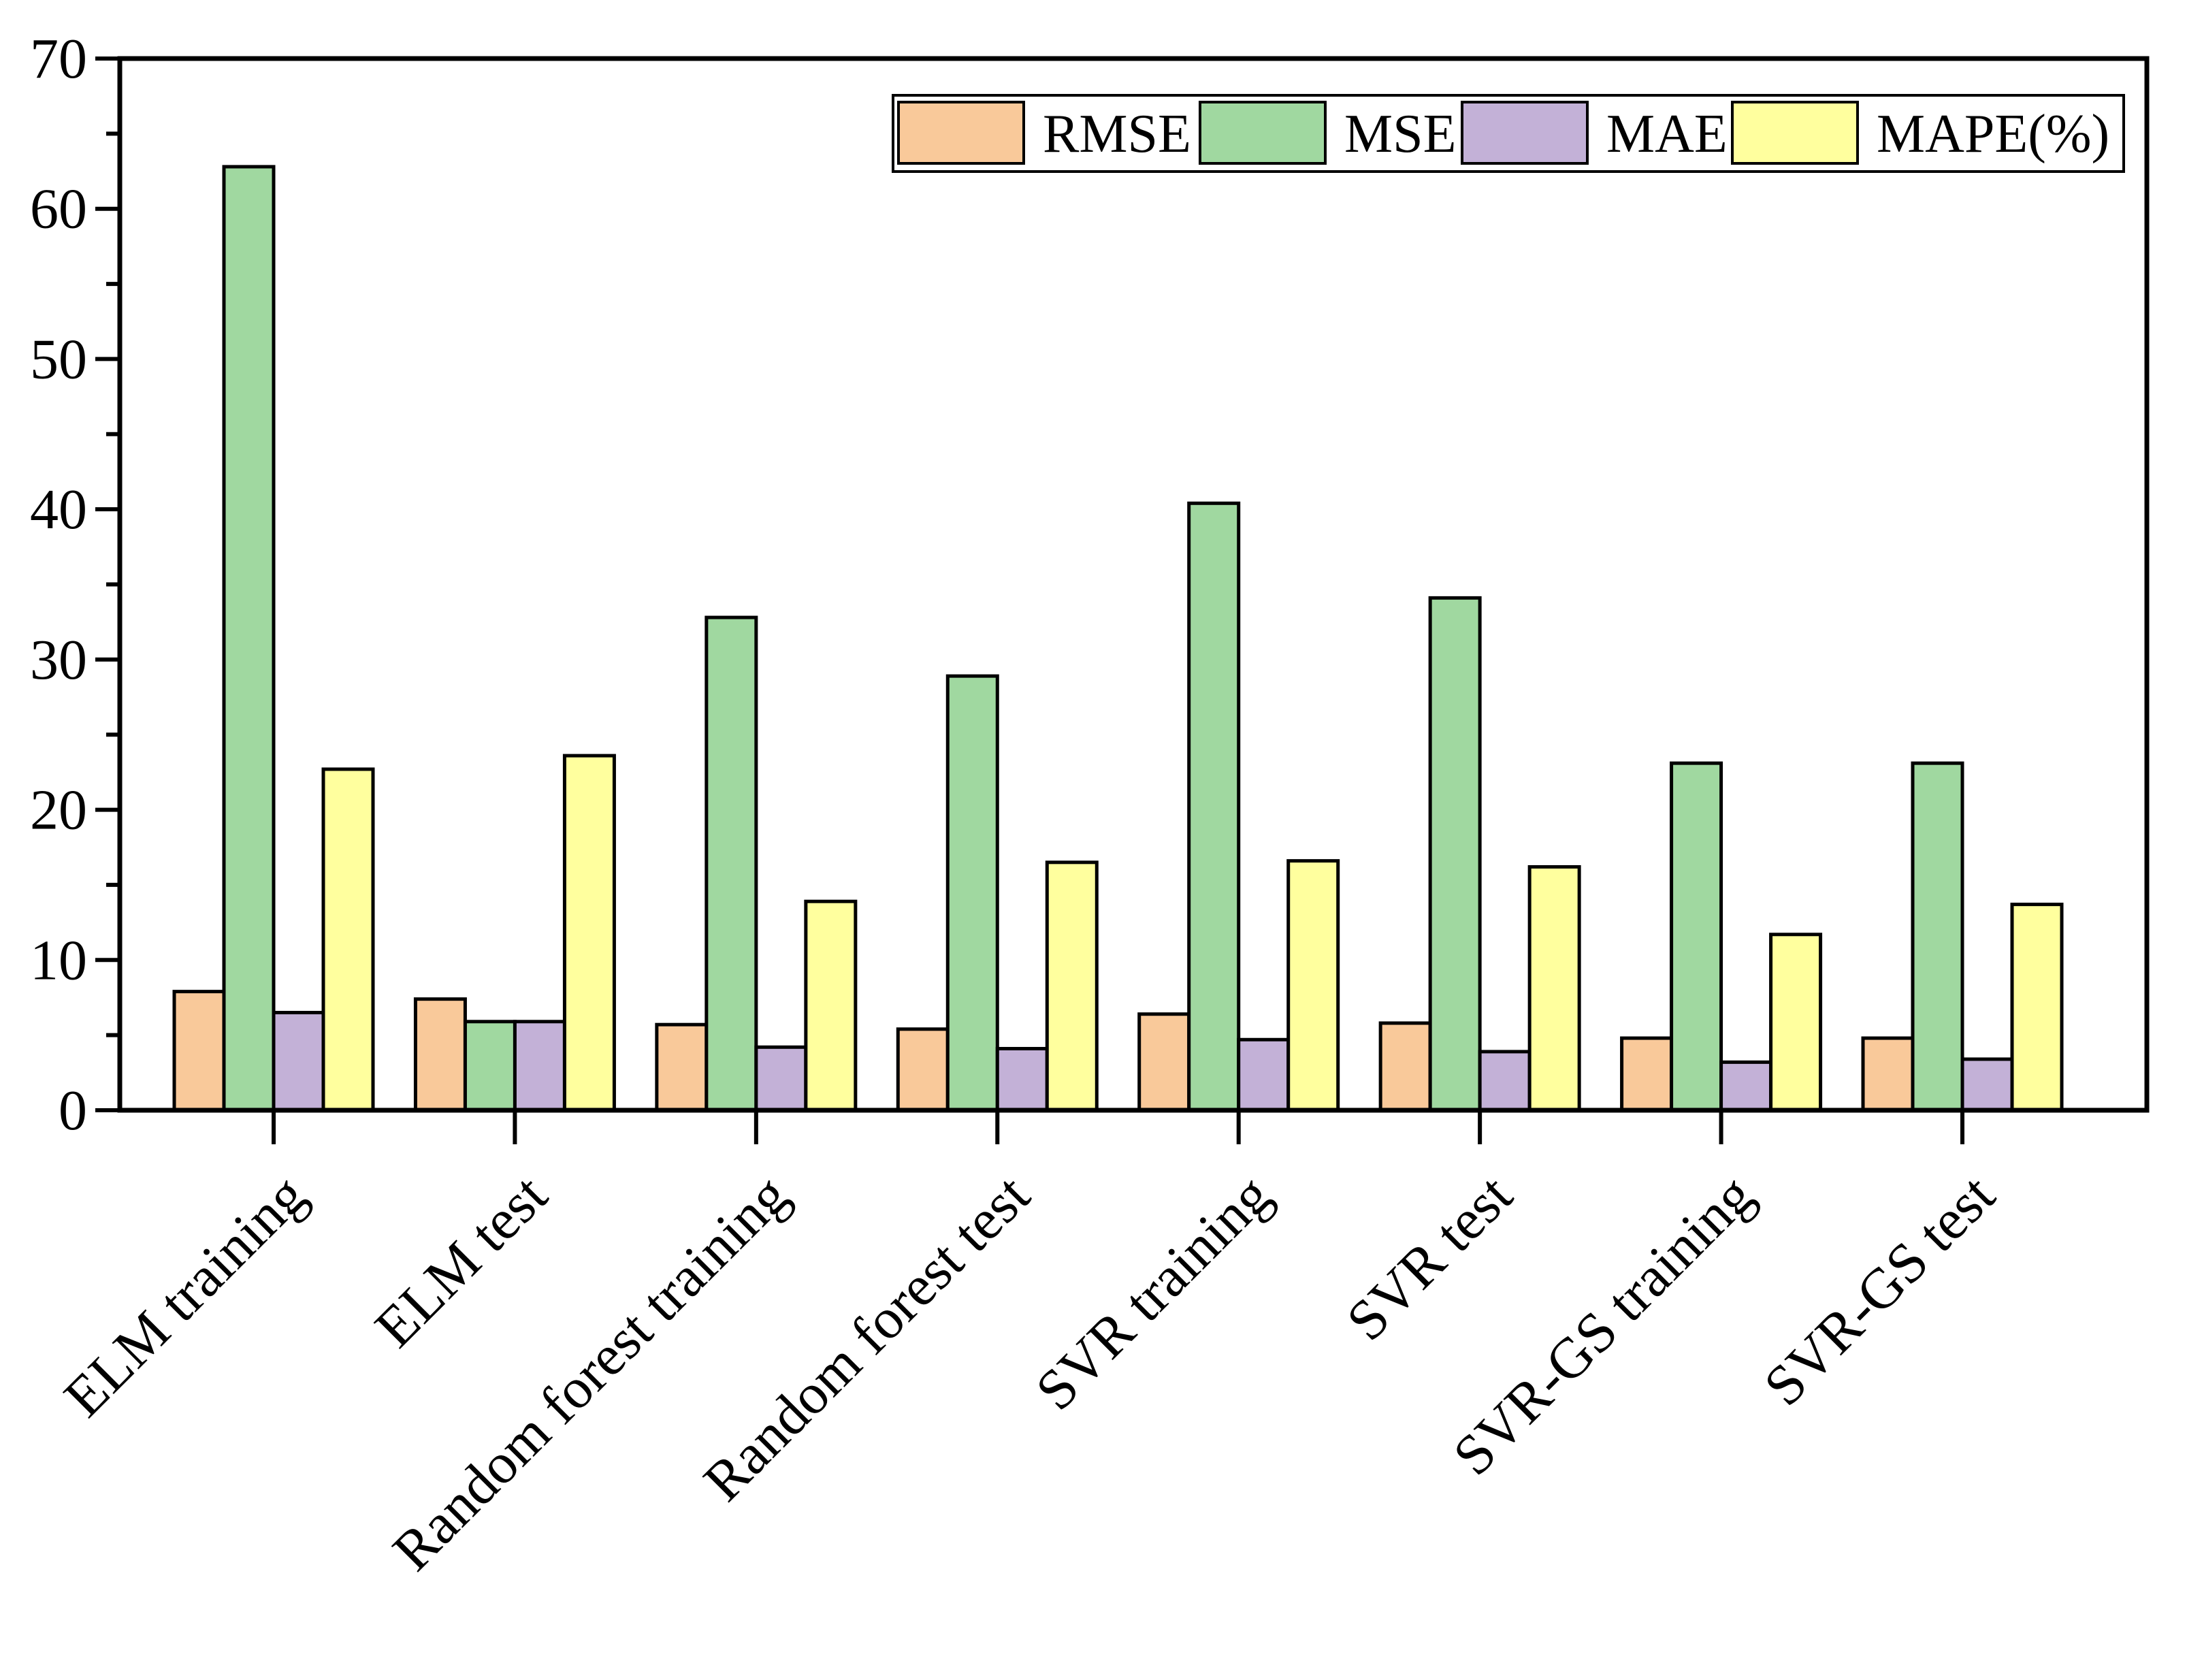 This screenshot has height=1680, width=2187. What do you see at coordinates (58, 510) in the screenshot?
I see `y-tick-label: 40` at bounding box center [58, 510].